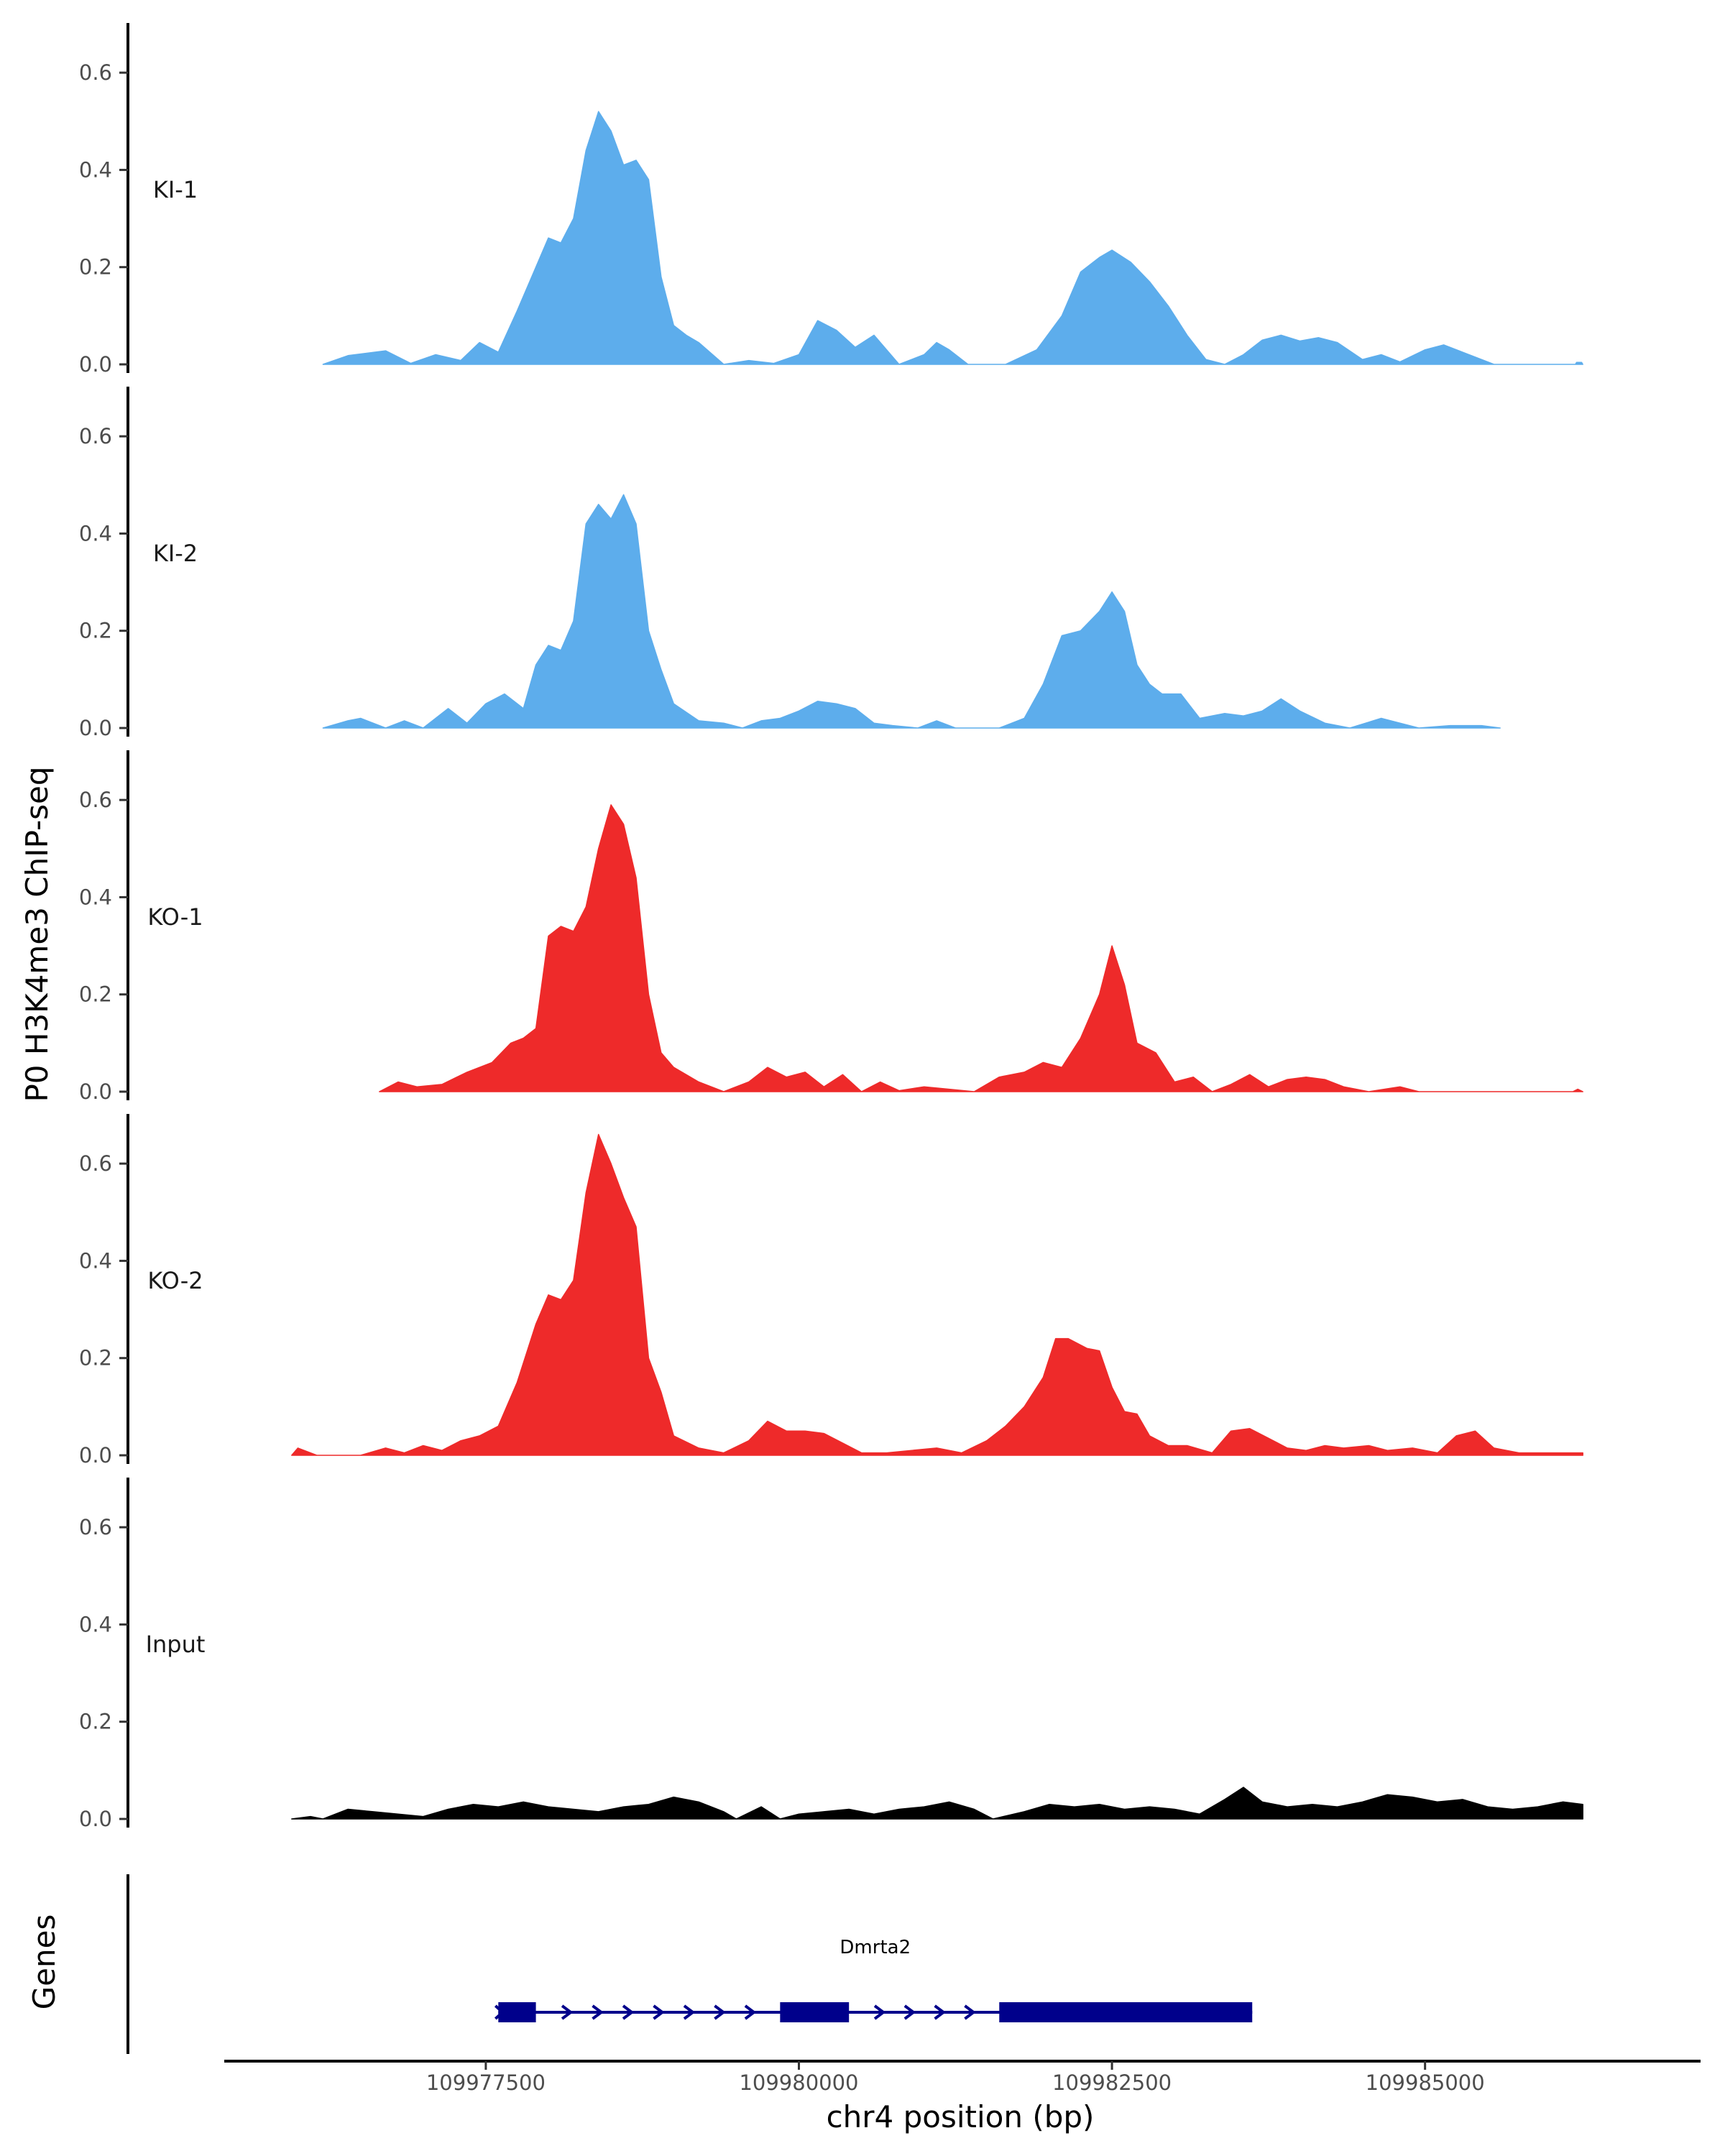  I want to click on track-input: 0.0 0.2 0.4 0.6 Input, so click(831, 1654).